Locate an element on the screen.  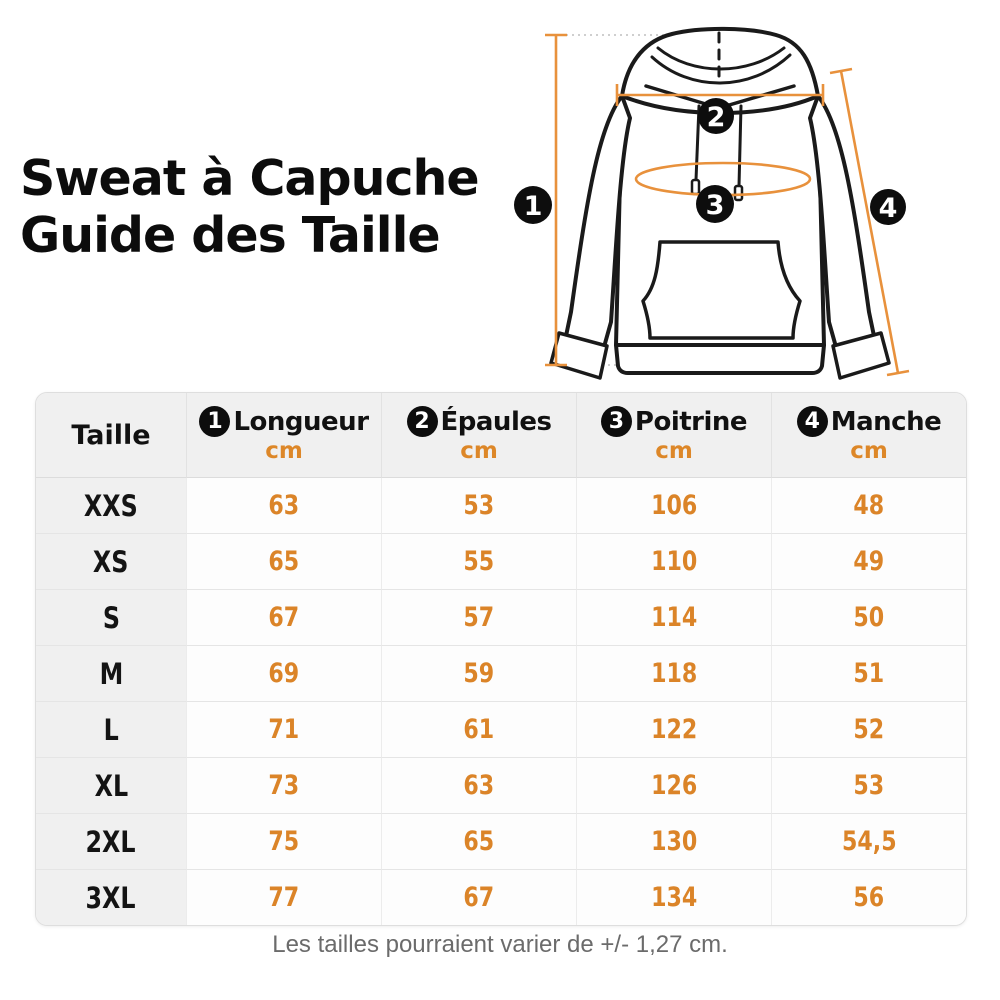
table-row: XXS 63 53 106 48 is located at coordinates (501, 505).